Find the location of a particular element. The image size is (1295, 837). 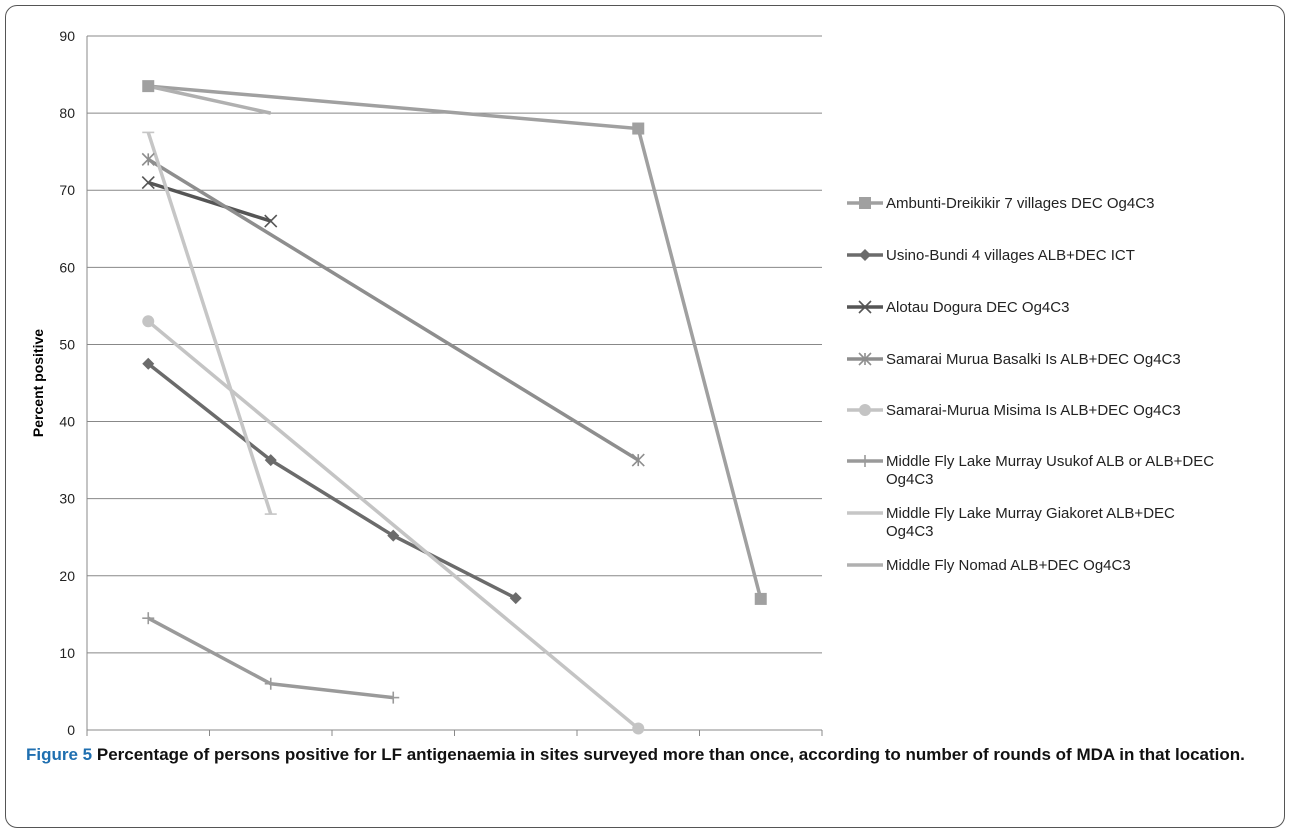

legend-entry: Ambunti-Dreikikir 7 villages DEC Og4C3 is located at coordinates (1020, 203).